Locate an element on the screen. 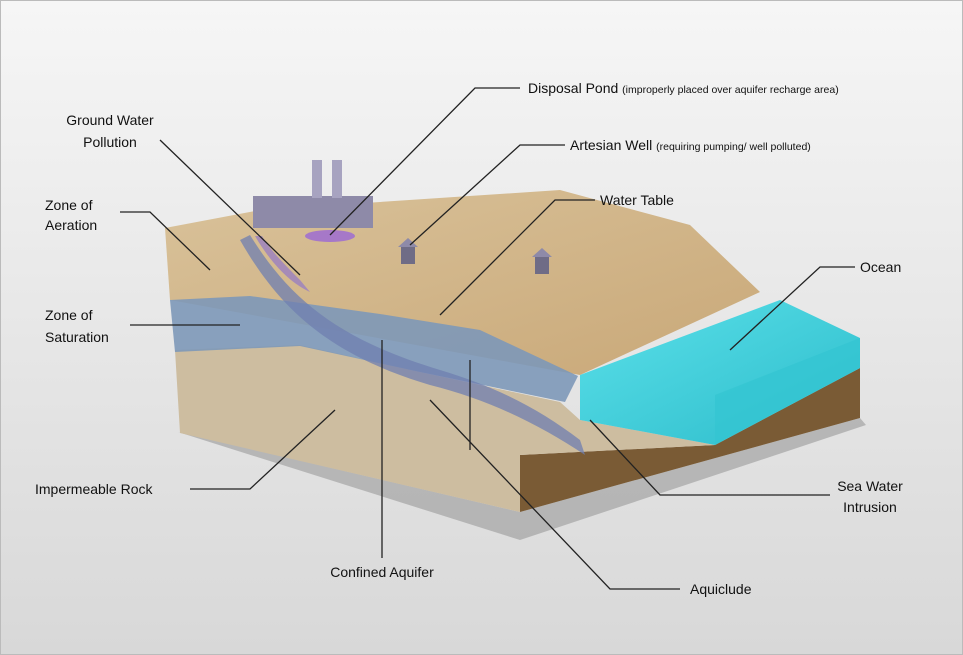  label: Ocean is located at coordinates (880, 267).